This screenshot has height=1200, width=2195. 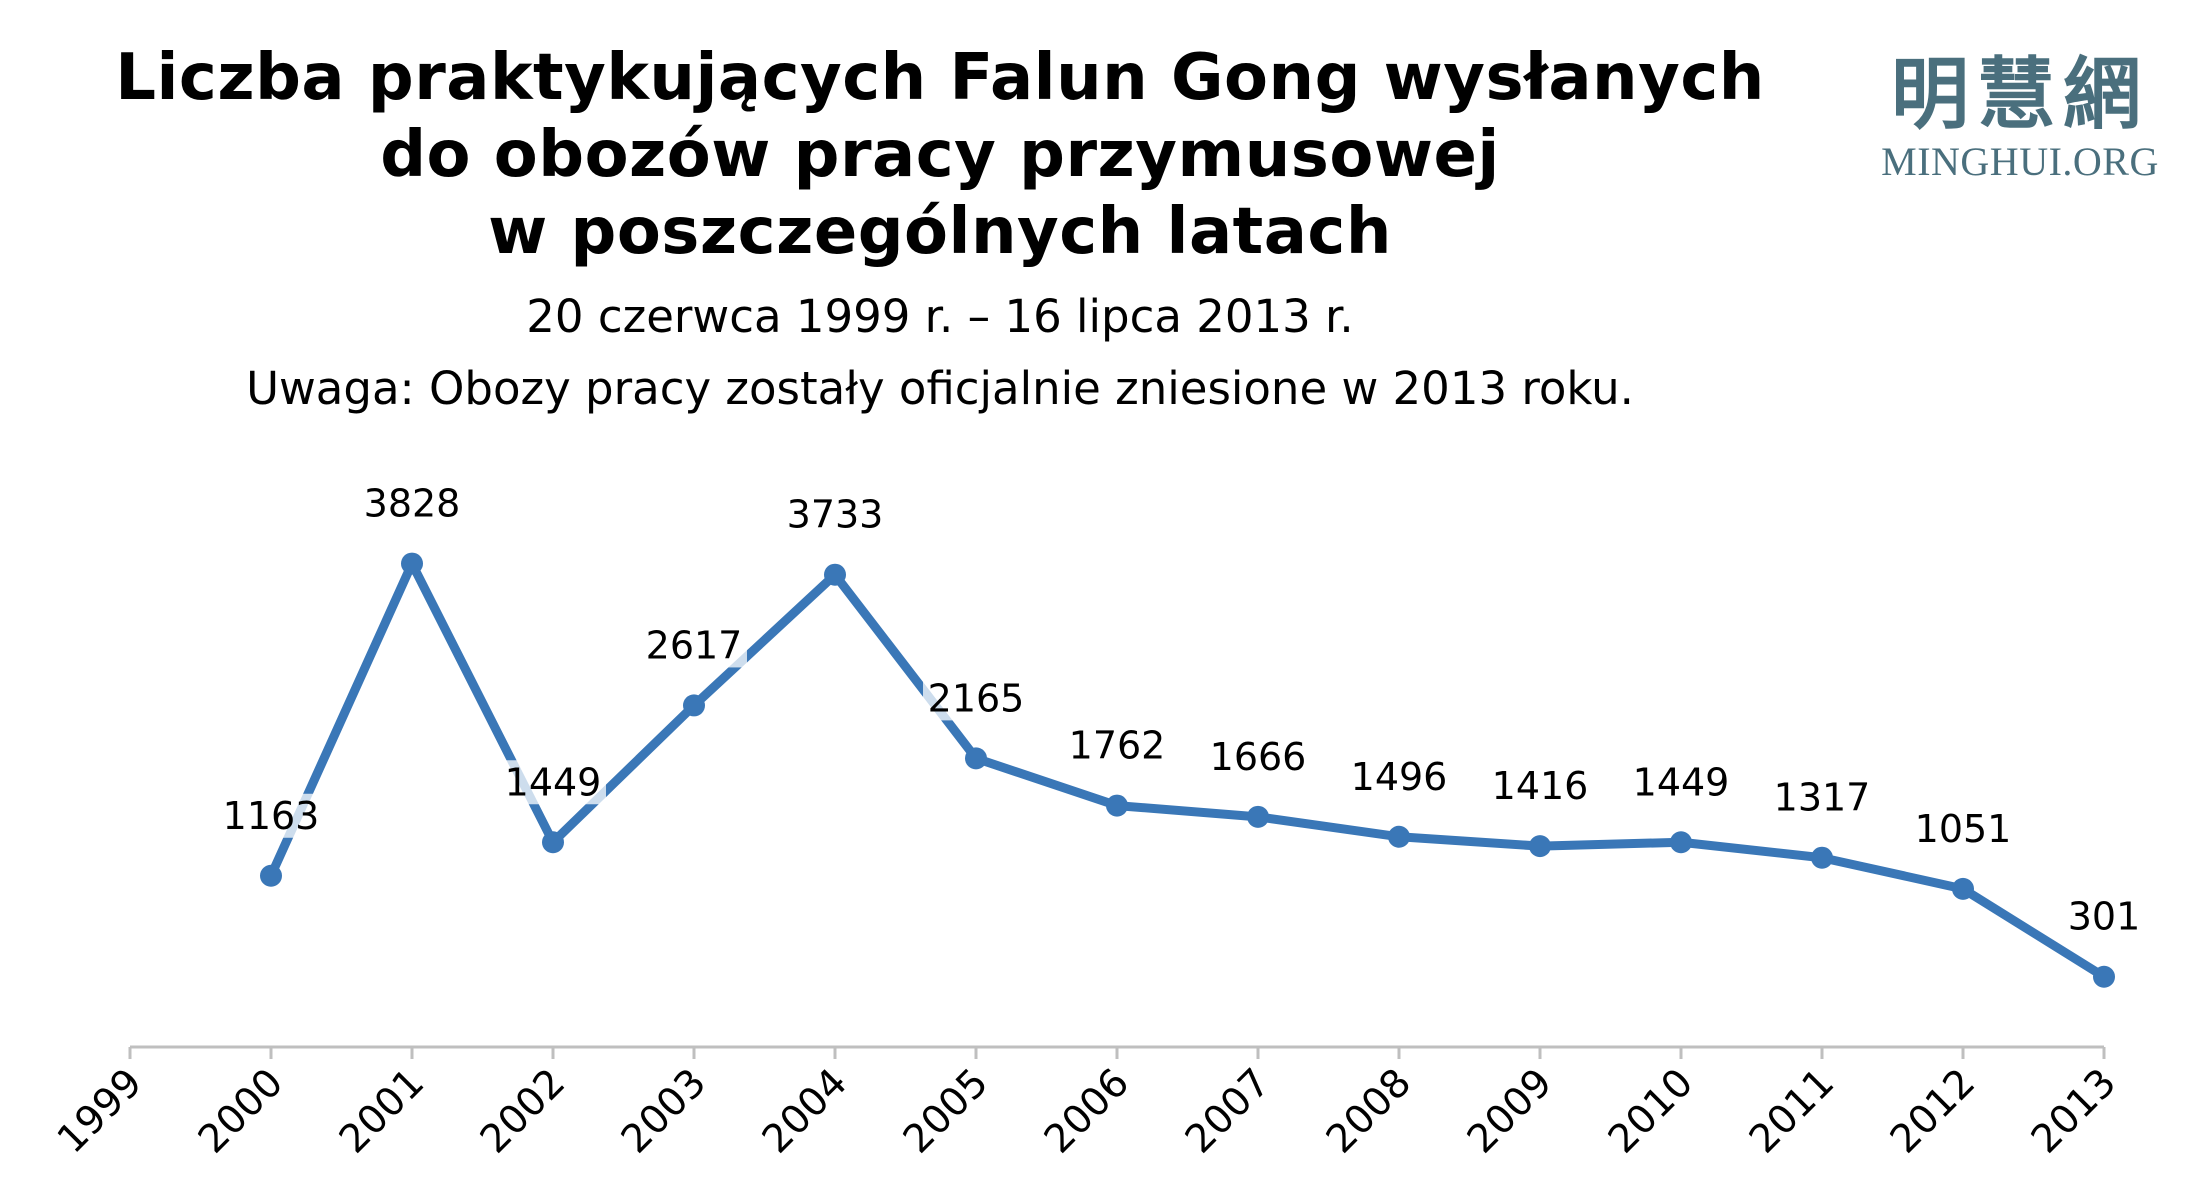 What do you see at coordinates (2020, 161) in the screenshot?
I see `logo-latin-text: MINGHUI.ORG` at bounding box center [2020, 161].